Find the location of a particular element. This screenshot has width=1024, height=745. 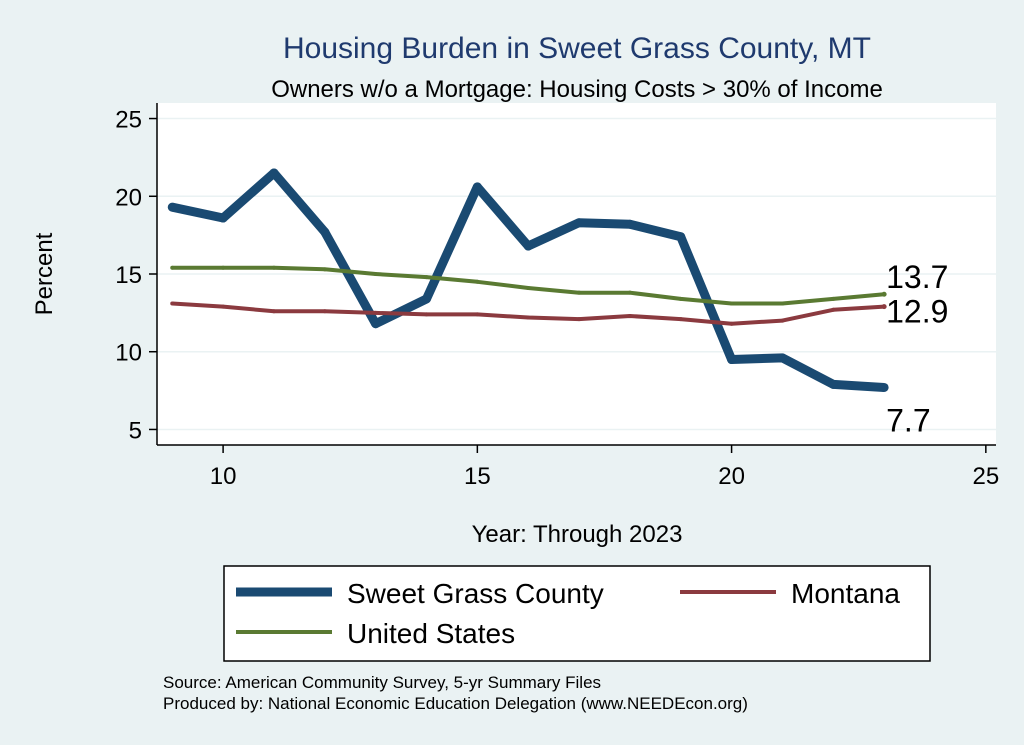

y-tick-label-15: 15 is located at coordinates (128, 275).